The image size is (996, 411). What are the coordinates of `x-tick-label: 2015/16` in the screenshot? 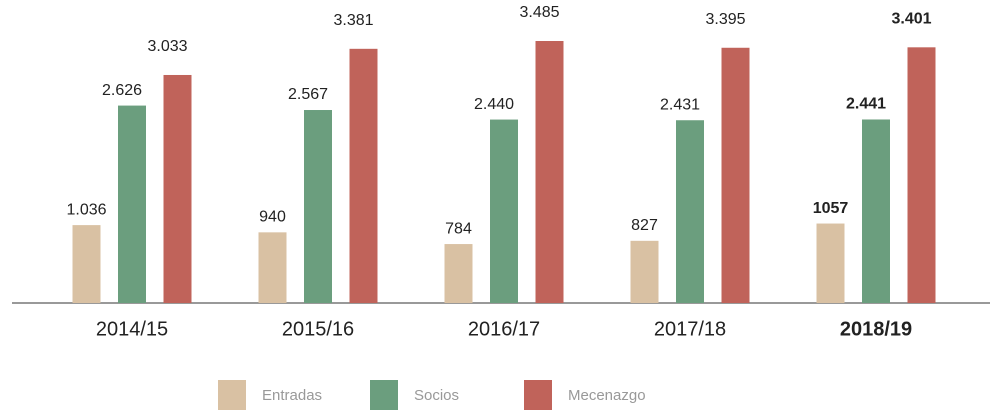 It's located at (318, 329).